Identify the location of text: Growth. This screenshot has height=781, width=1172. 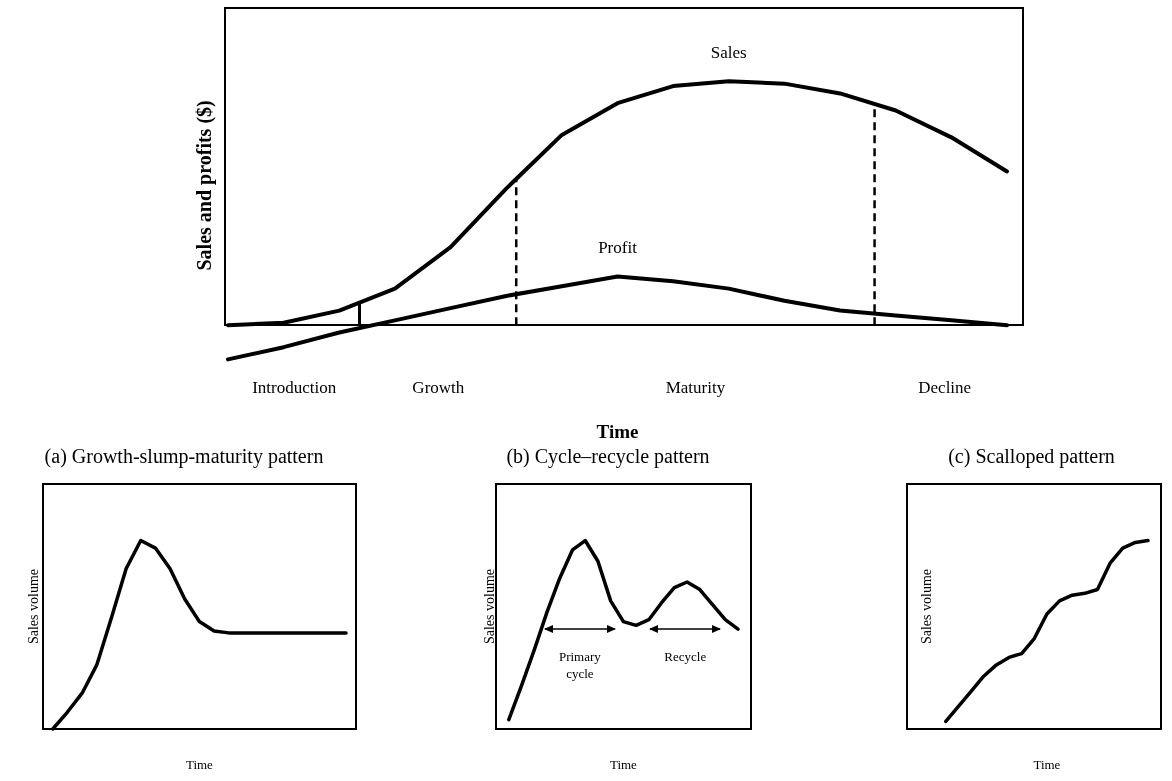
(438, 388).